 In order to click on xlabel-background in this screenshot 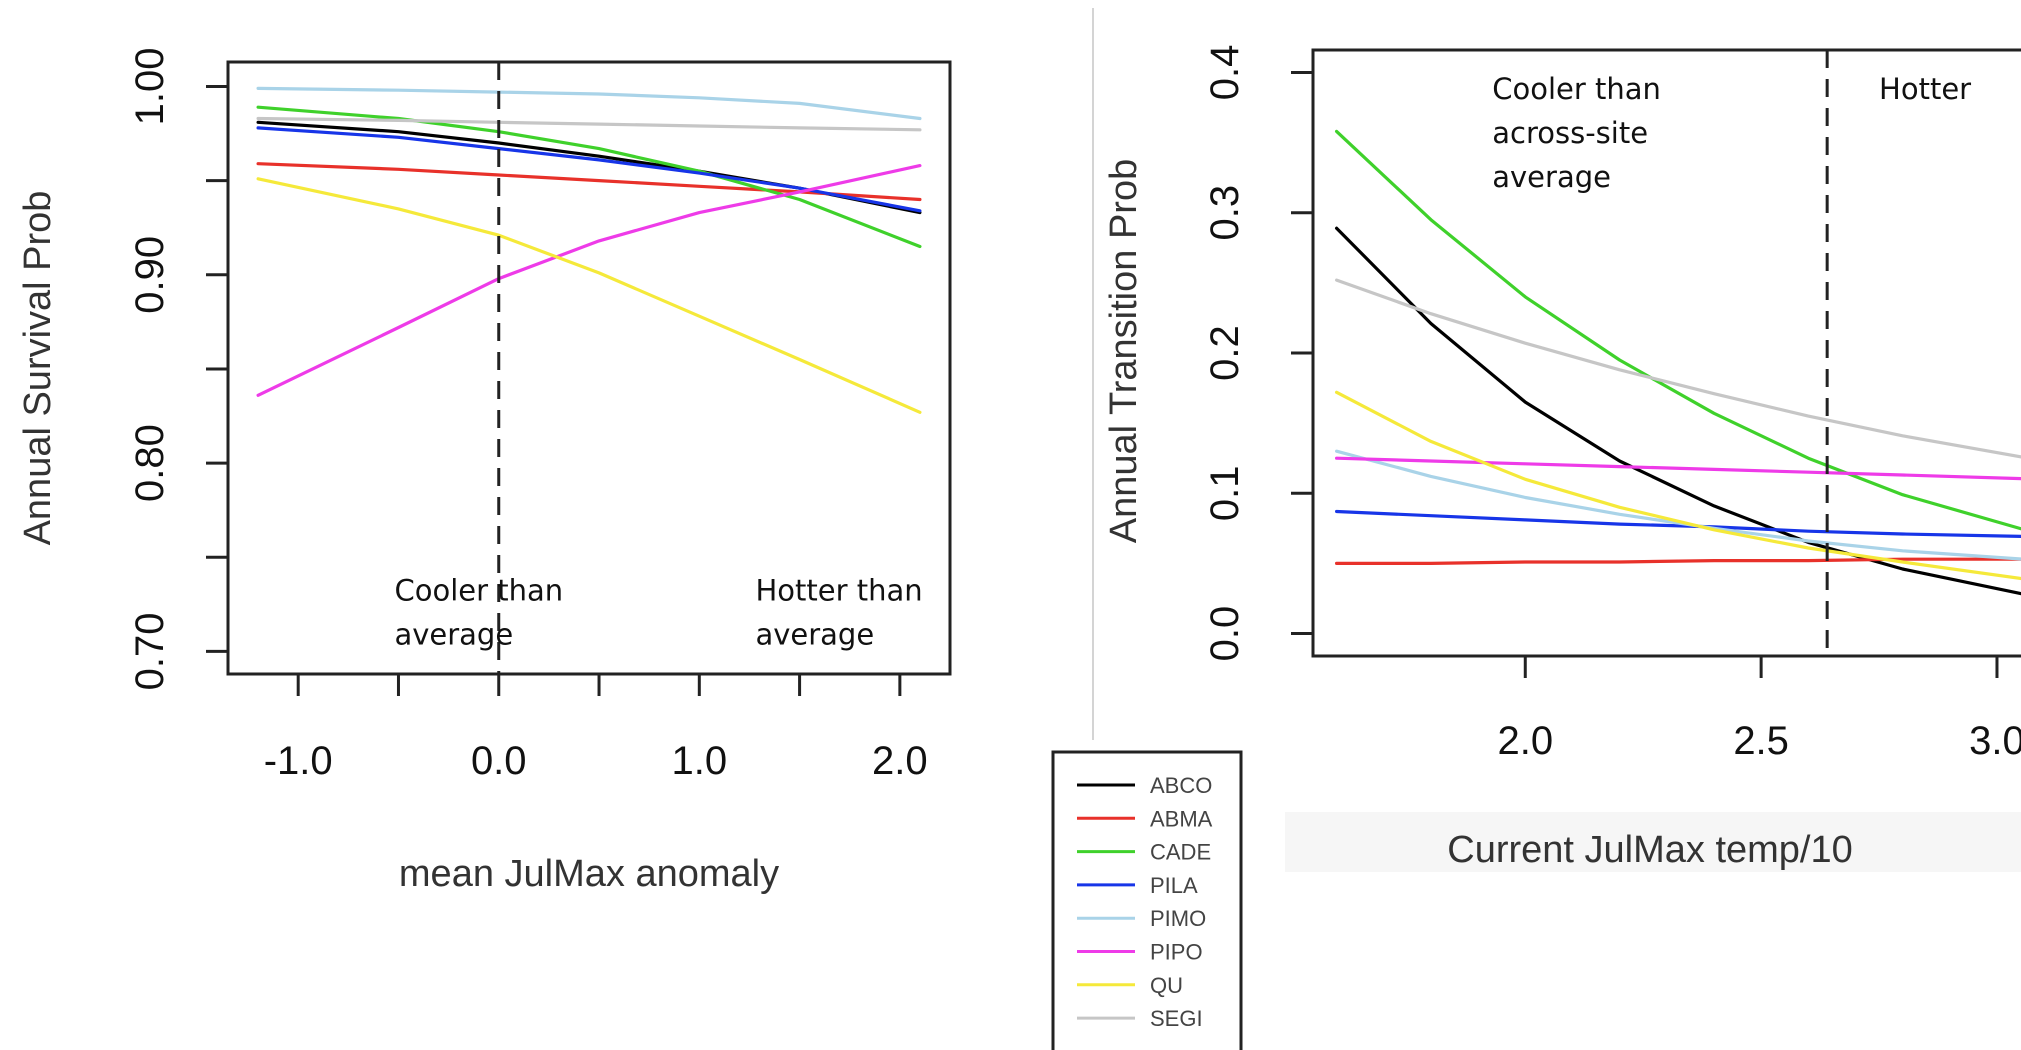, I will do `click(1653, 842)`.